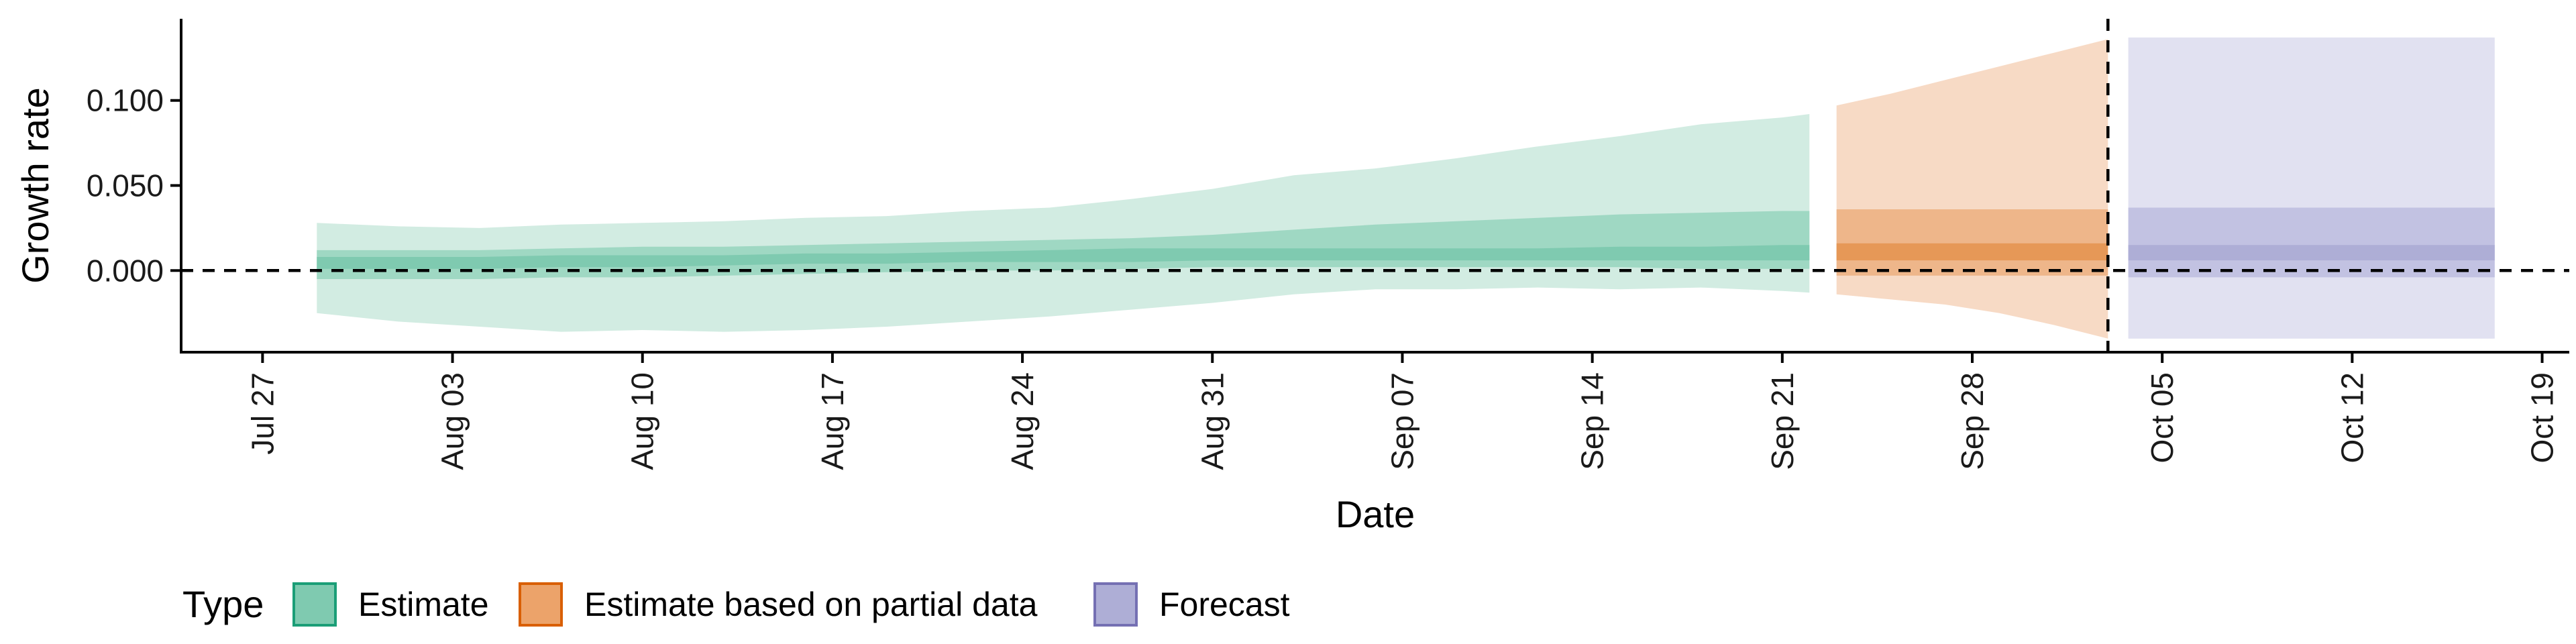 The image size is (2576, 644). I want to click on legend-label-forecast: Forecast, so click(1224, 604).